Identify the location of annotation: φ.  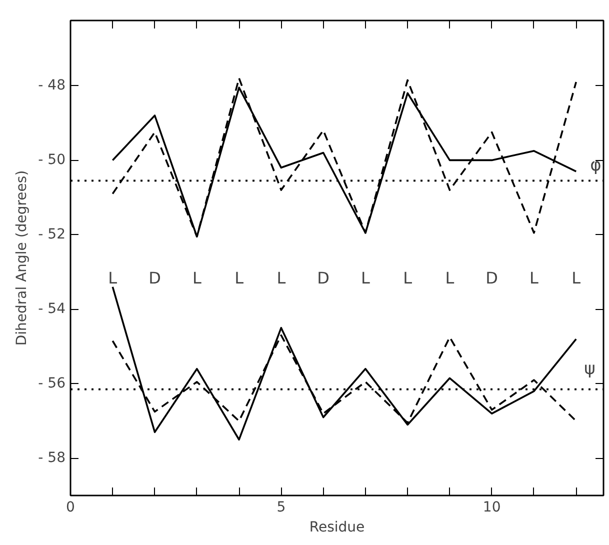
(596, 165).